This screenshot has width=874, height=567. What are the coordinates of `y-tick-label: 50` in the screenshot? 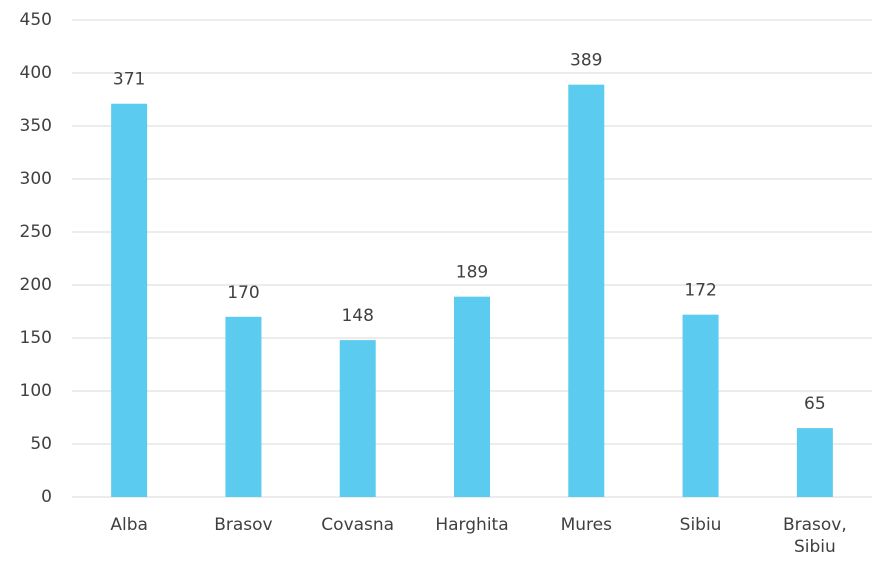 It's located at (41, 444).